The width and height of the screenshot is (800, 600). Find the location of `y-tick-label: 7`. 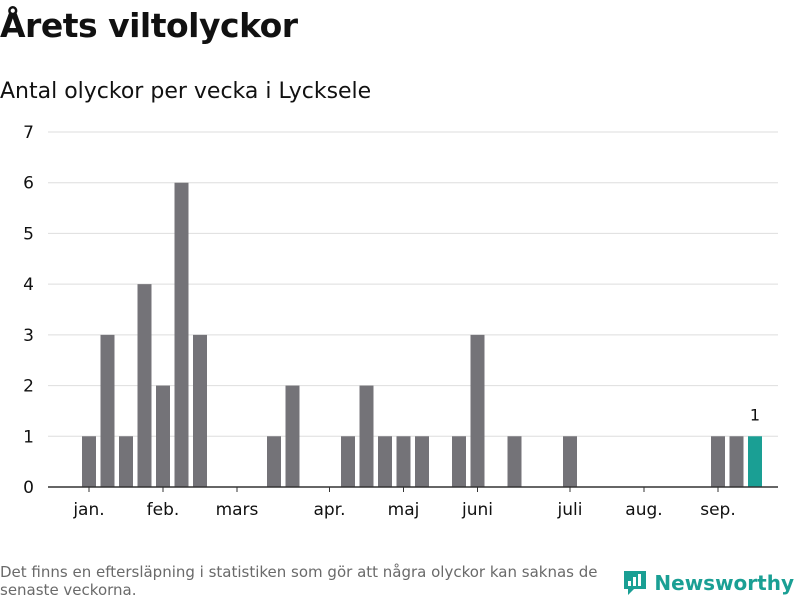

y-tick-label: 7 is located at coordinates (28, 133).